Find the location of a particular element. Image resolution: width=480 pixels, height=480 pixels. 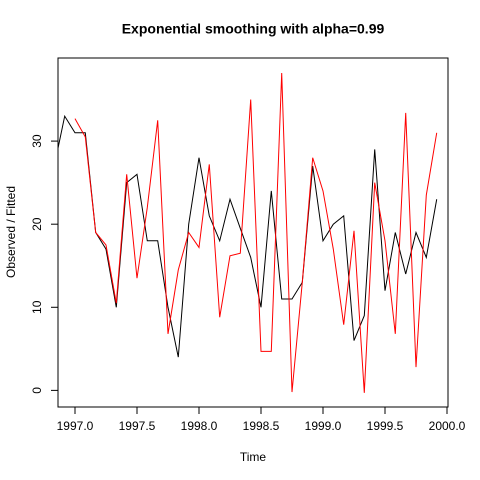

y-tick-label: 30 is located at coordinates (37, 141).